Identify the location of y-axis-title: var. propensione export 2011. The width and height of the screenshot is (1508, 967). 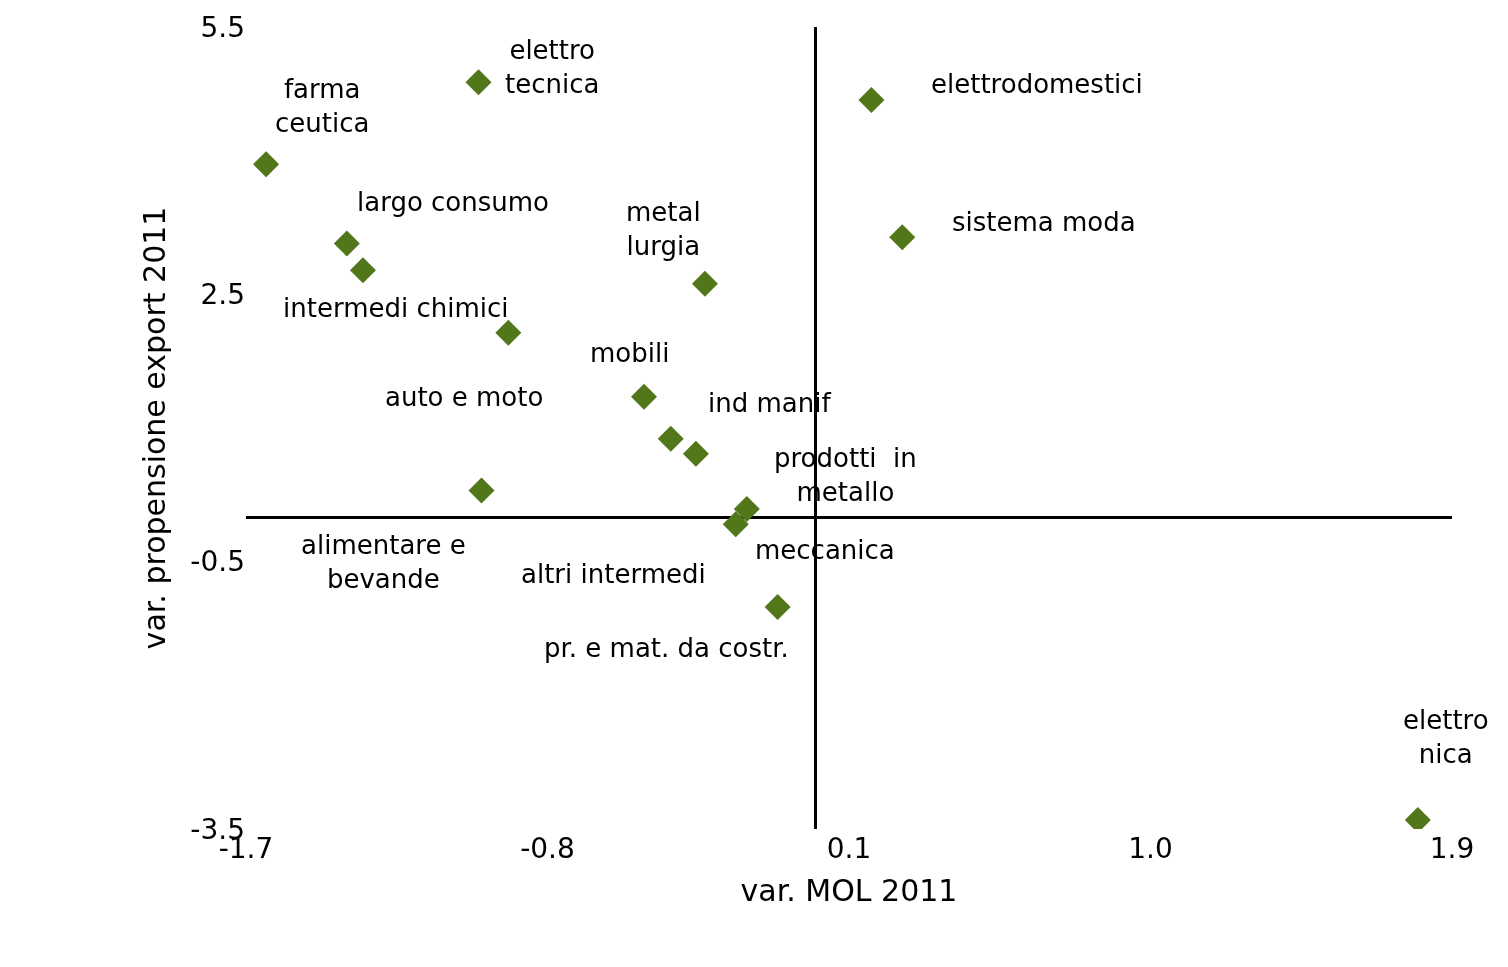
(155, 428).